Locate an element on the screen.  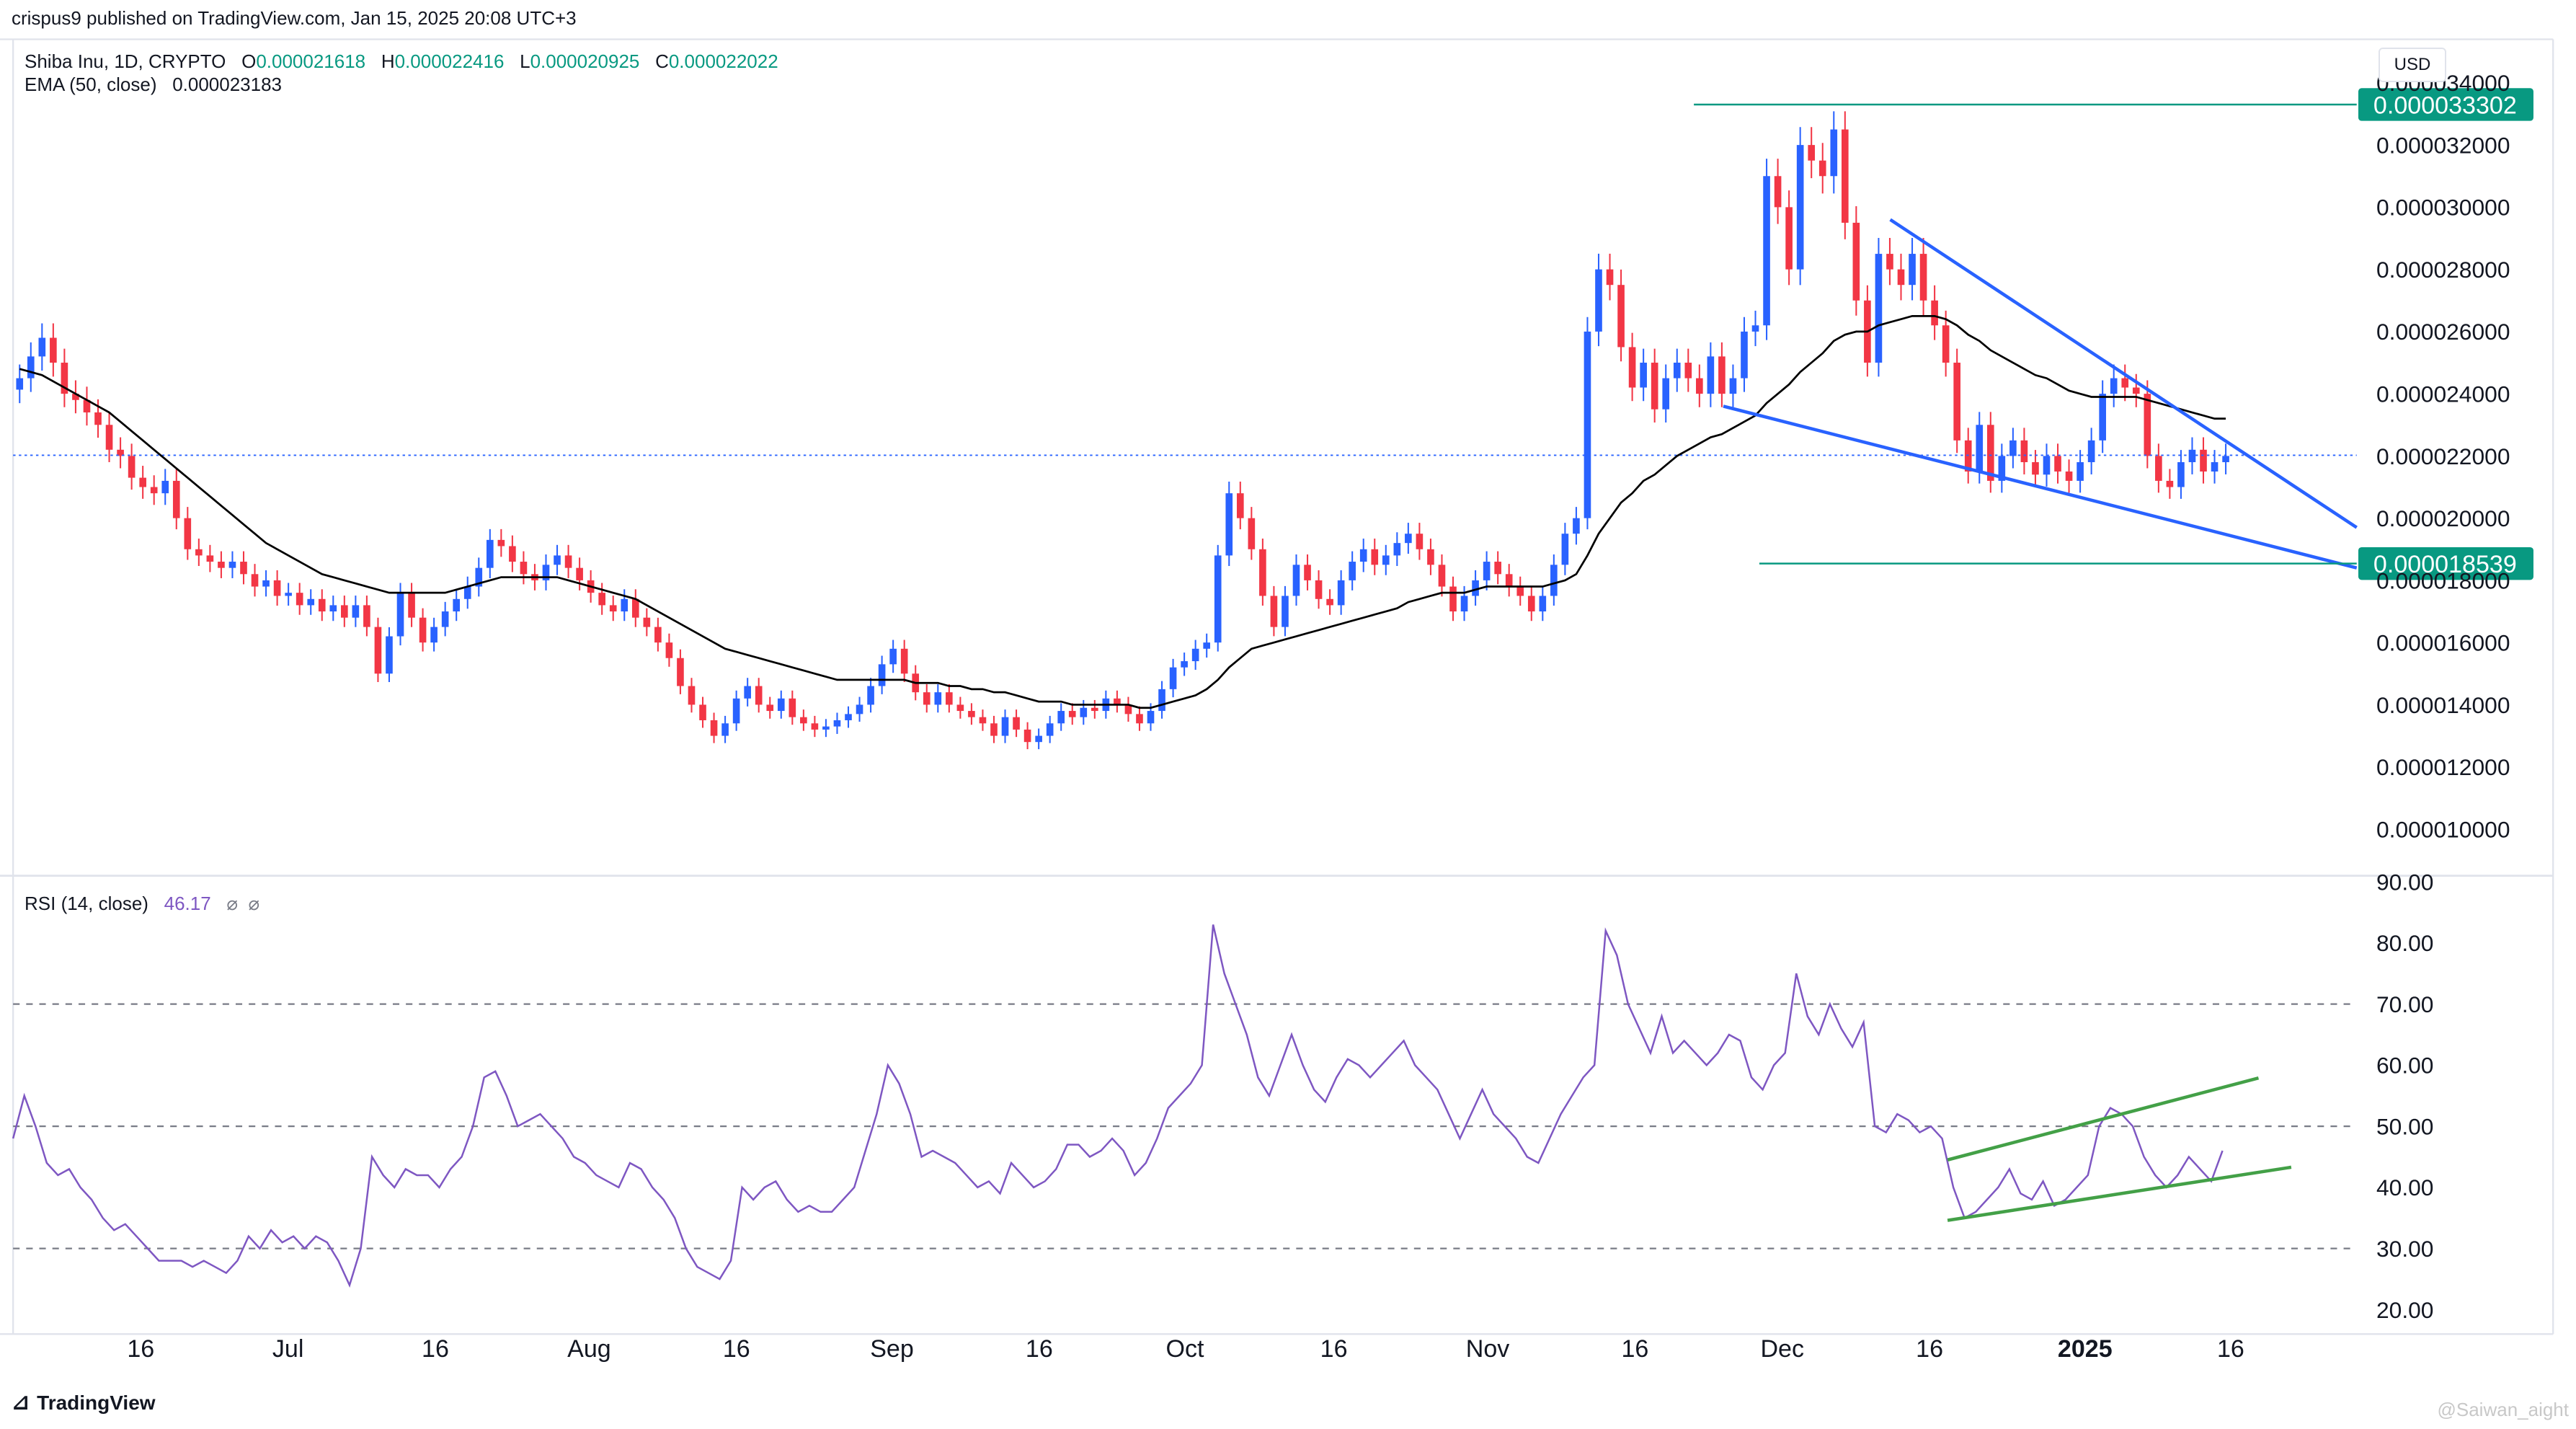
price-tick-label: 0.000016000 is located at coordinates (2443, 643).